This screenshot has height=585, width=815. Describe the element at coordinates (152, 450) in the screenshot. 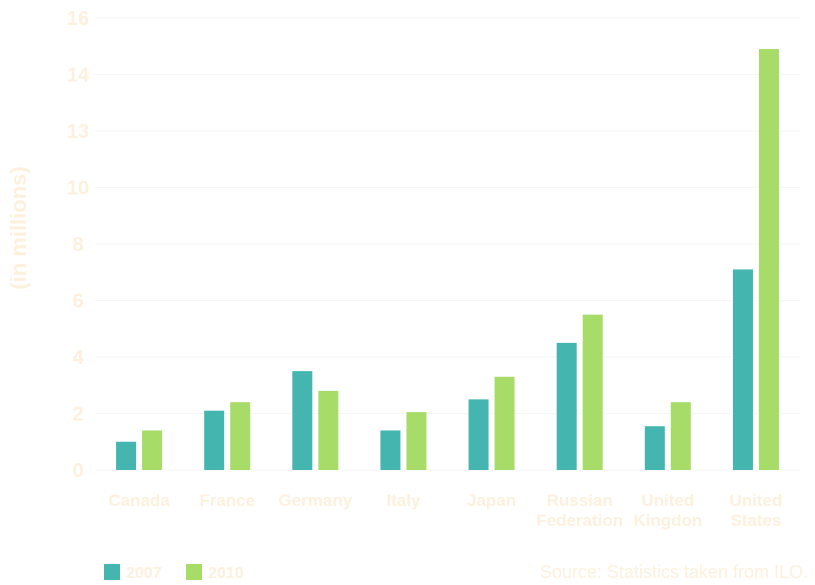

I see `bar-2010-canada` at that location.